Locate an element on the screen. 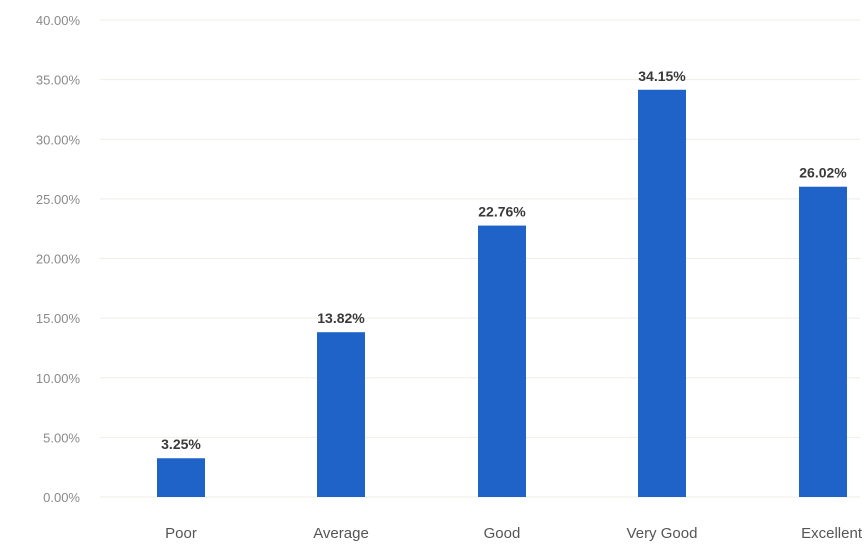 This screenshot has height=550, width=867. y-tick-label: 10.00% is located at coordinates (58, 378).